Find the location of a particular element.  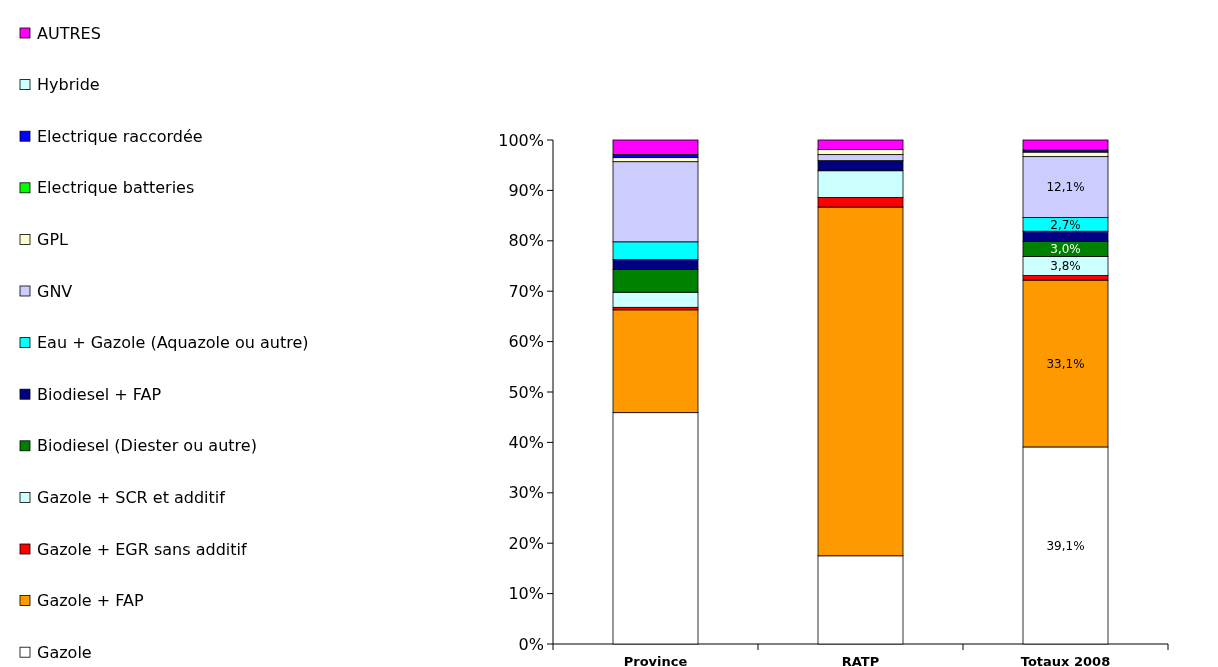

legend-label: AUTRES is located at coordinates (69, 33).